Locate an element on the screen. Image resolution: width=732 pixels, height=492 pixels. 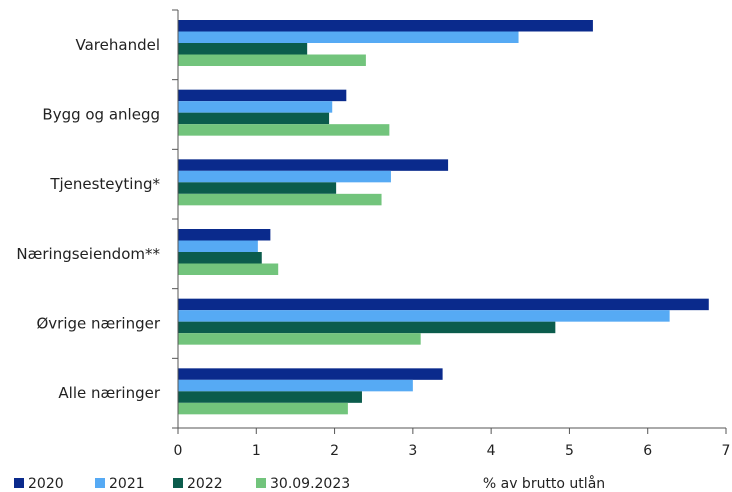
bar-2021-Tjenesteyting* is located at coordinates (284, 176).